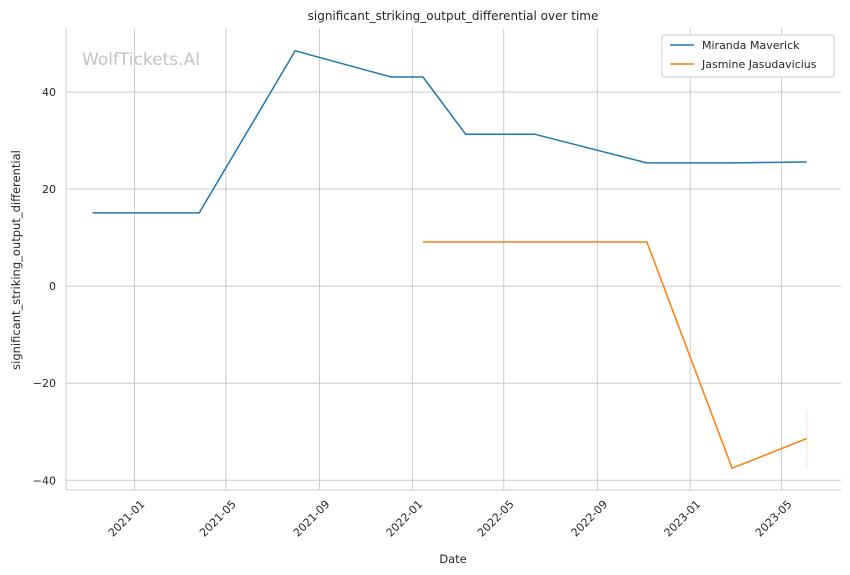  What do you see at coordinates (759, 64) in the screenshot?
I see `legend-label: Jasmine Jasudavicius` at bounding box center [759, 64].